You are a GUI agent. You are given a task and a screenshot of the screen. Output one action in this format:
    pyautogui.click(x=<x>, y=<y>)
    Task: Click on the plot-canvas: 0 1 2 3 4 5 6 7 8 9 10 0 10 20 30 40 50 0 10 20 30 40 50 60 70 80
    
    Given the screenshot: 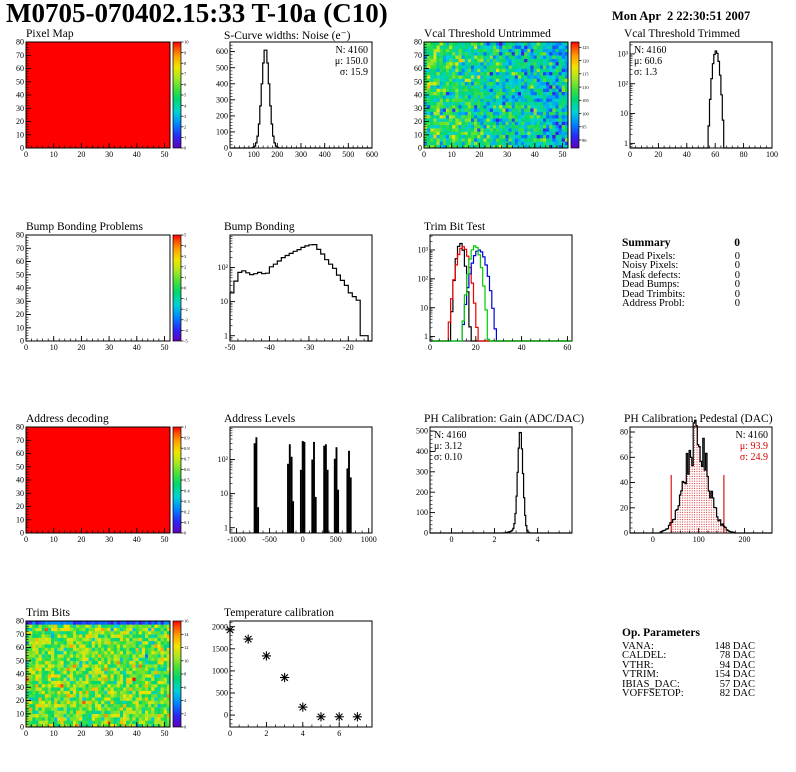 What is the action you would take?
    pyautogui.click(x=100, y=98)
    